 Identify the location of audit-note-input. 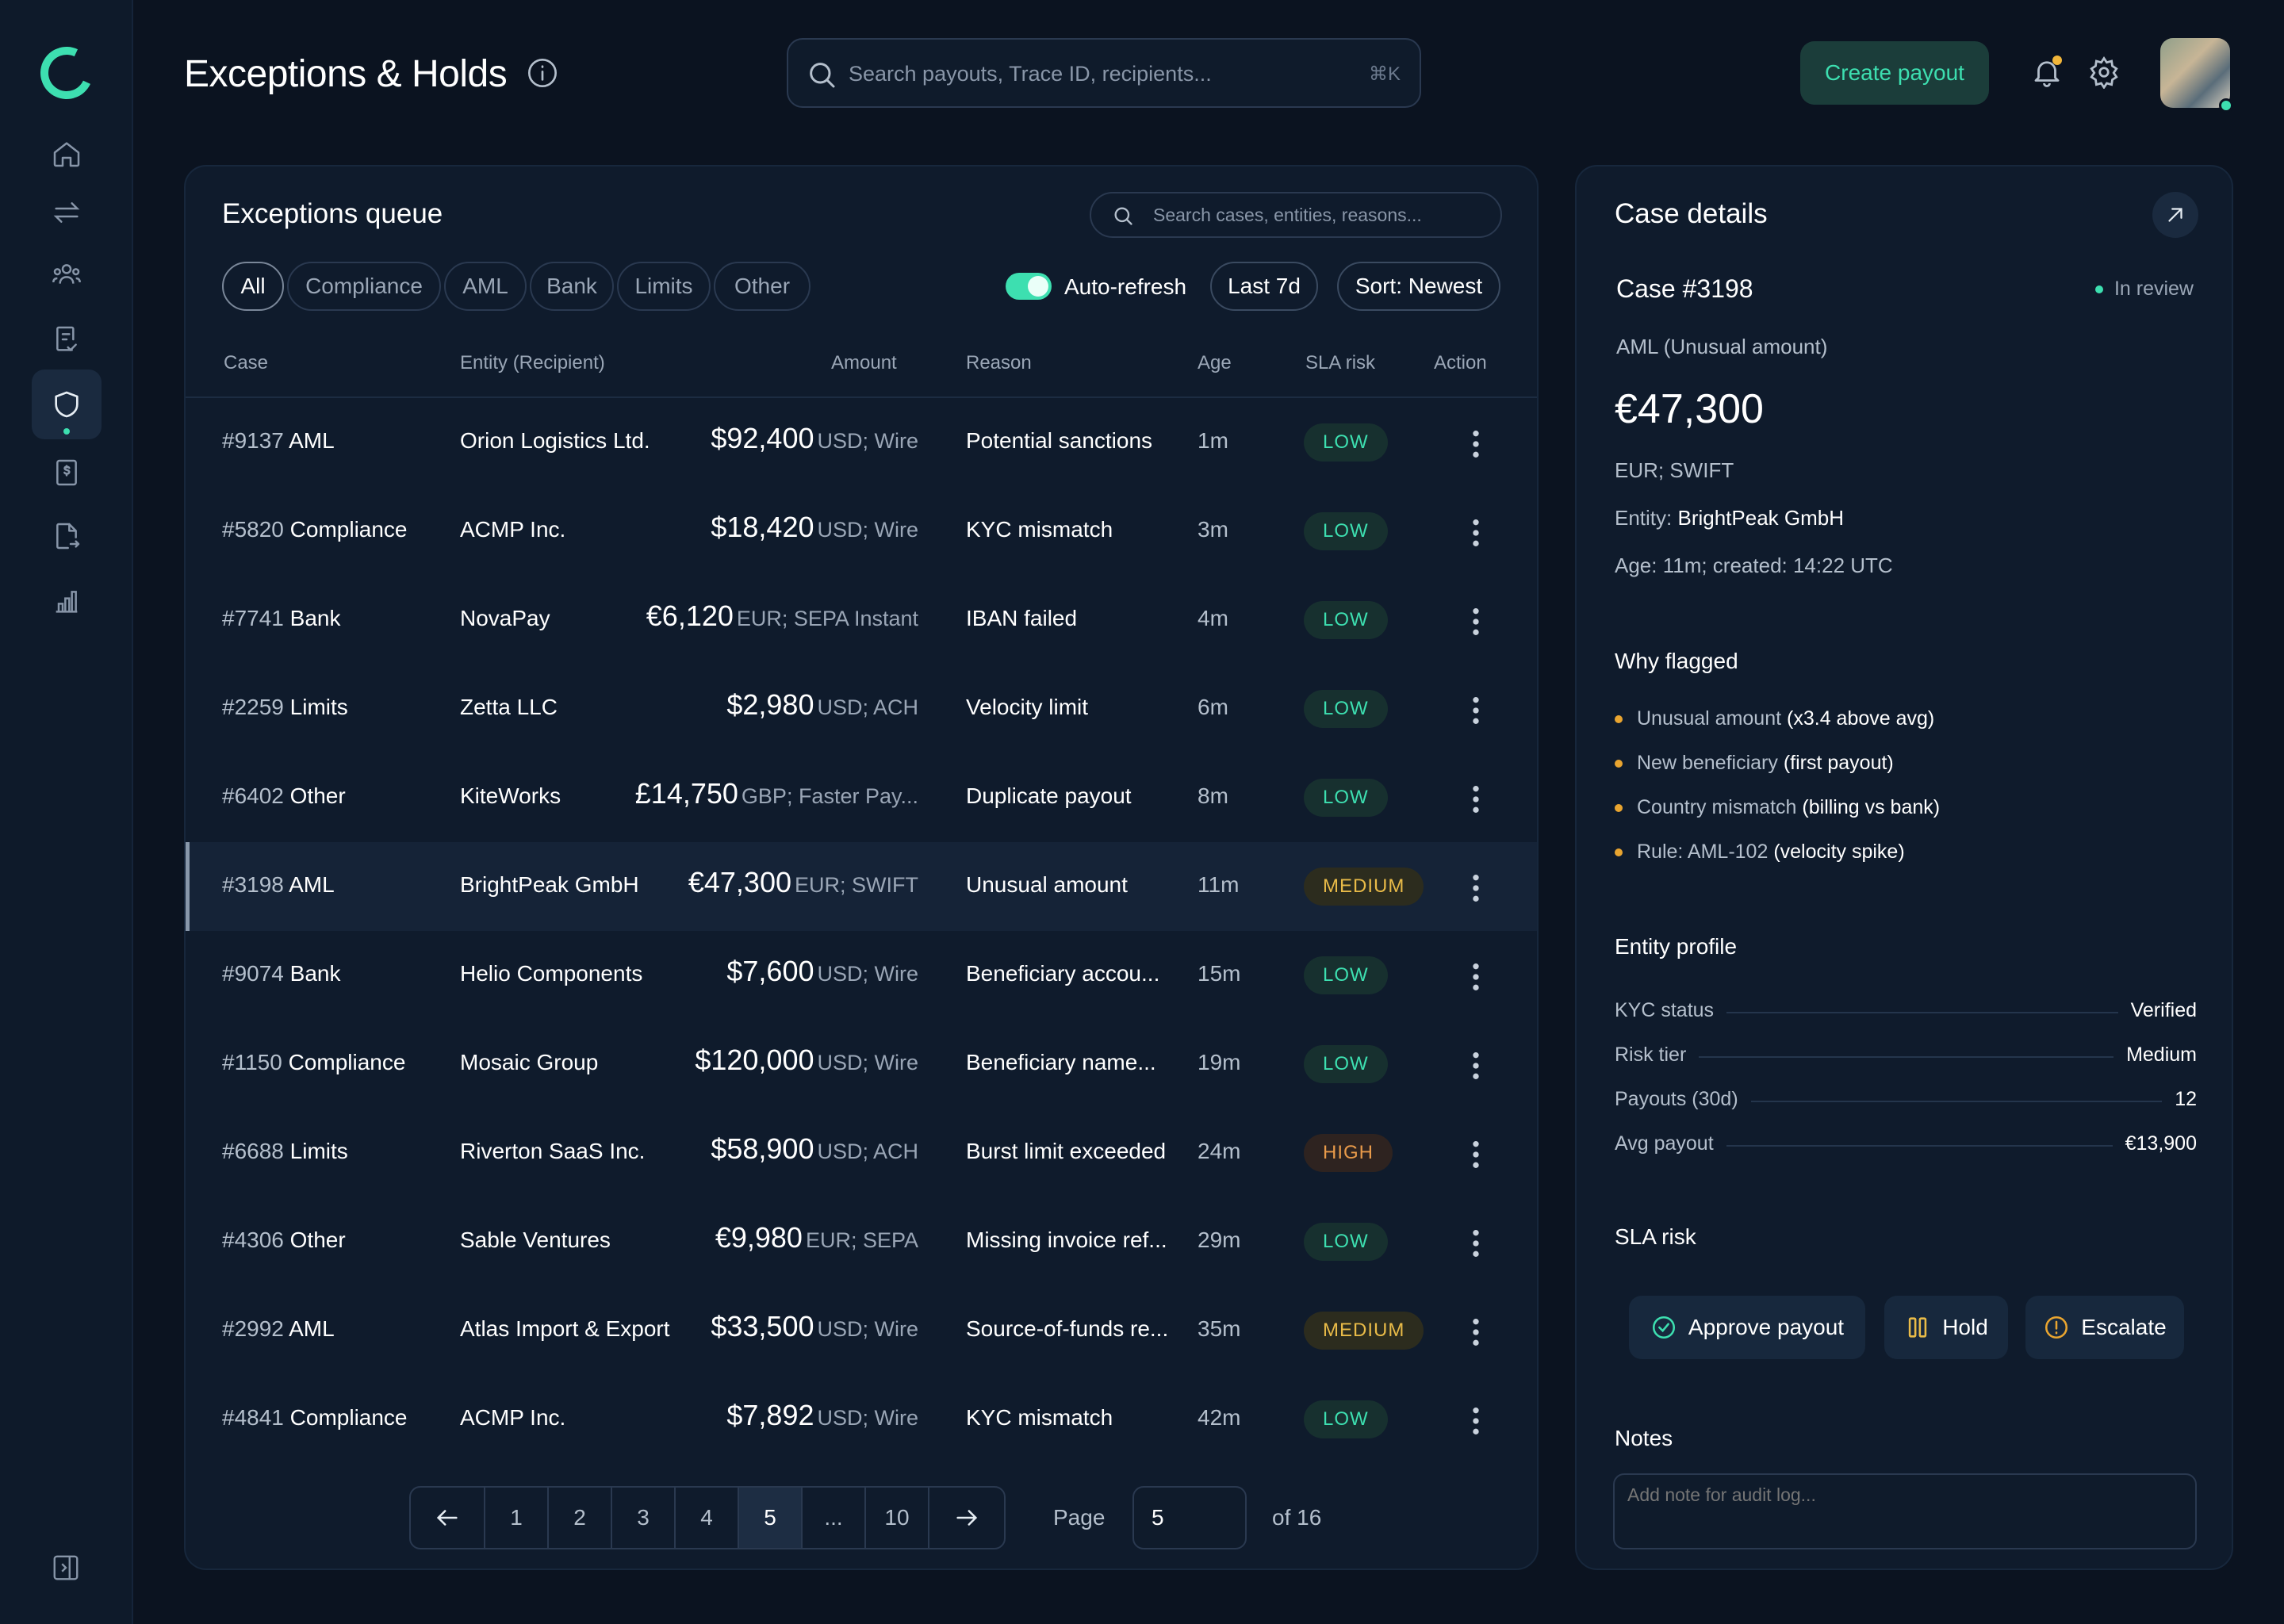
(1905, 1511).